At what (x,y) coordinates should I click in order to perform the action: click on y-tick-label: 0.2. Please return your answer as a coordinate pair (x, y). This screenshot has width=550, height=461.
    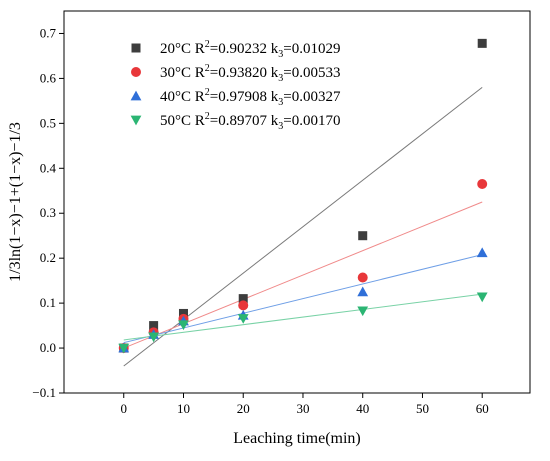
    Looking at the image, I should click on (48, 257).